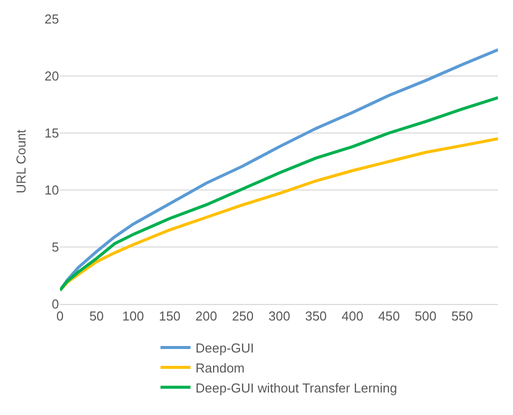 Image resolution: width=513 pixels, height=415 pixels. Describe the element at coordinates (389, 316) in the screenshot. I see `x-tick-label: 450` at that location.